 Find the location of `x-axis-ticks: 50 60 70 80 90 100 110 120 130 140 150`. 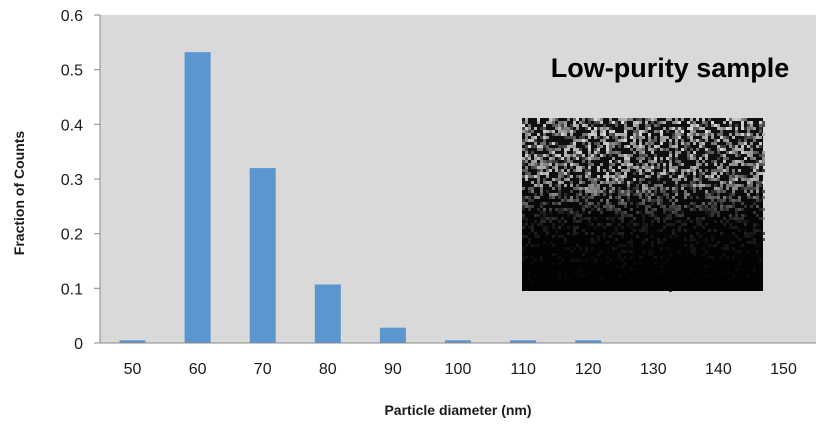

x-axis-ticks: 50 60 70 80 90 100 110 120 130 140 150 is located at coordinates (460, 369).